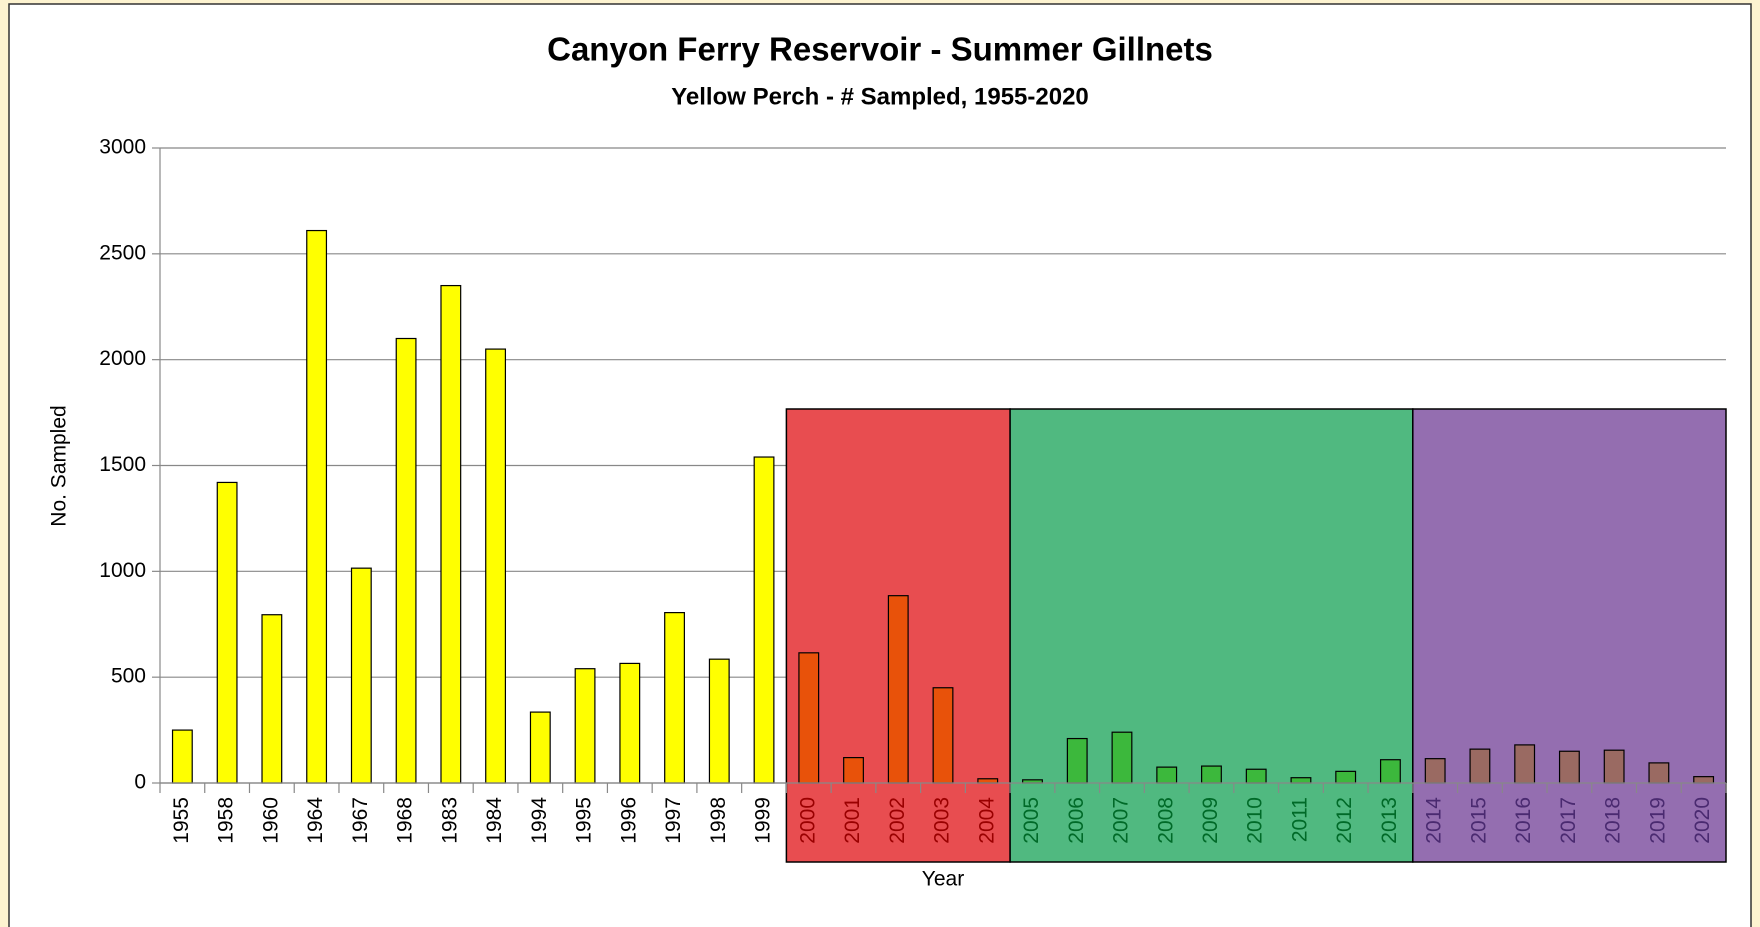 The width and height of the screenshot is (1760, 927). Describe the element at coordinates (1210, 820) in the screenshot. I see `x-tick-label: 2009` at that location.